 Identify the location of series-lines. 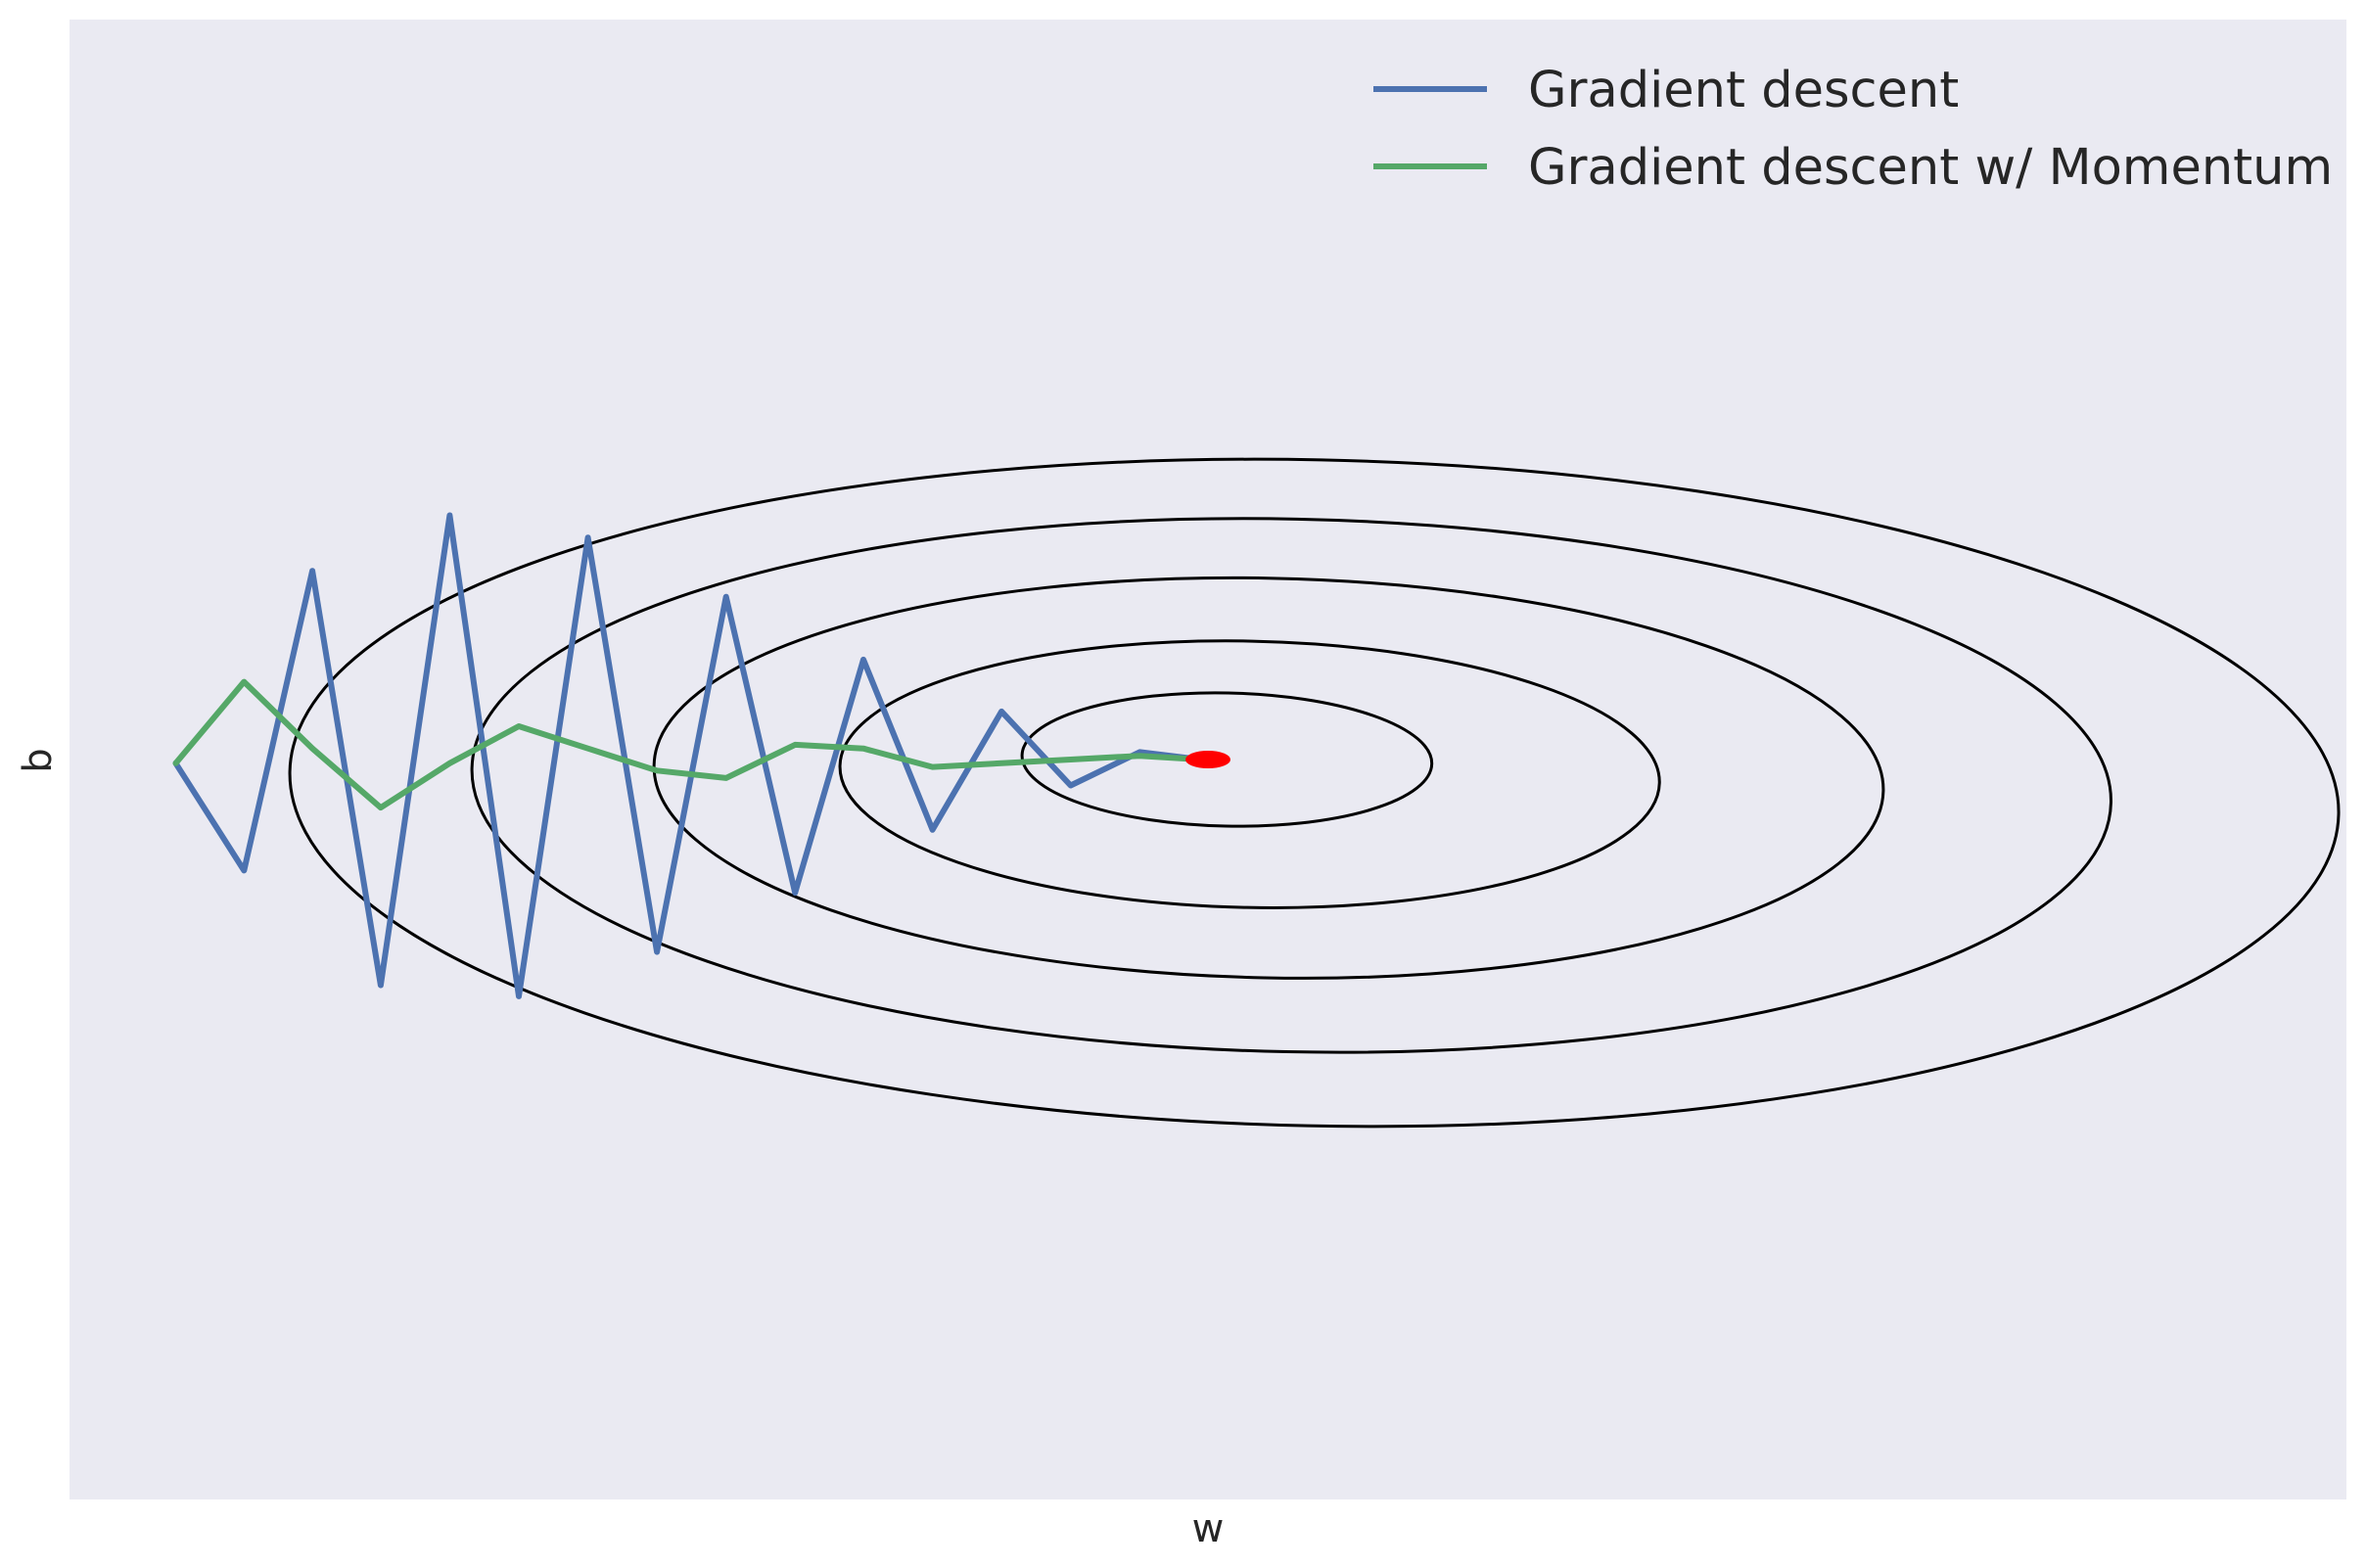
(688, 755).